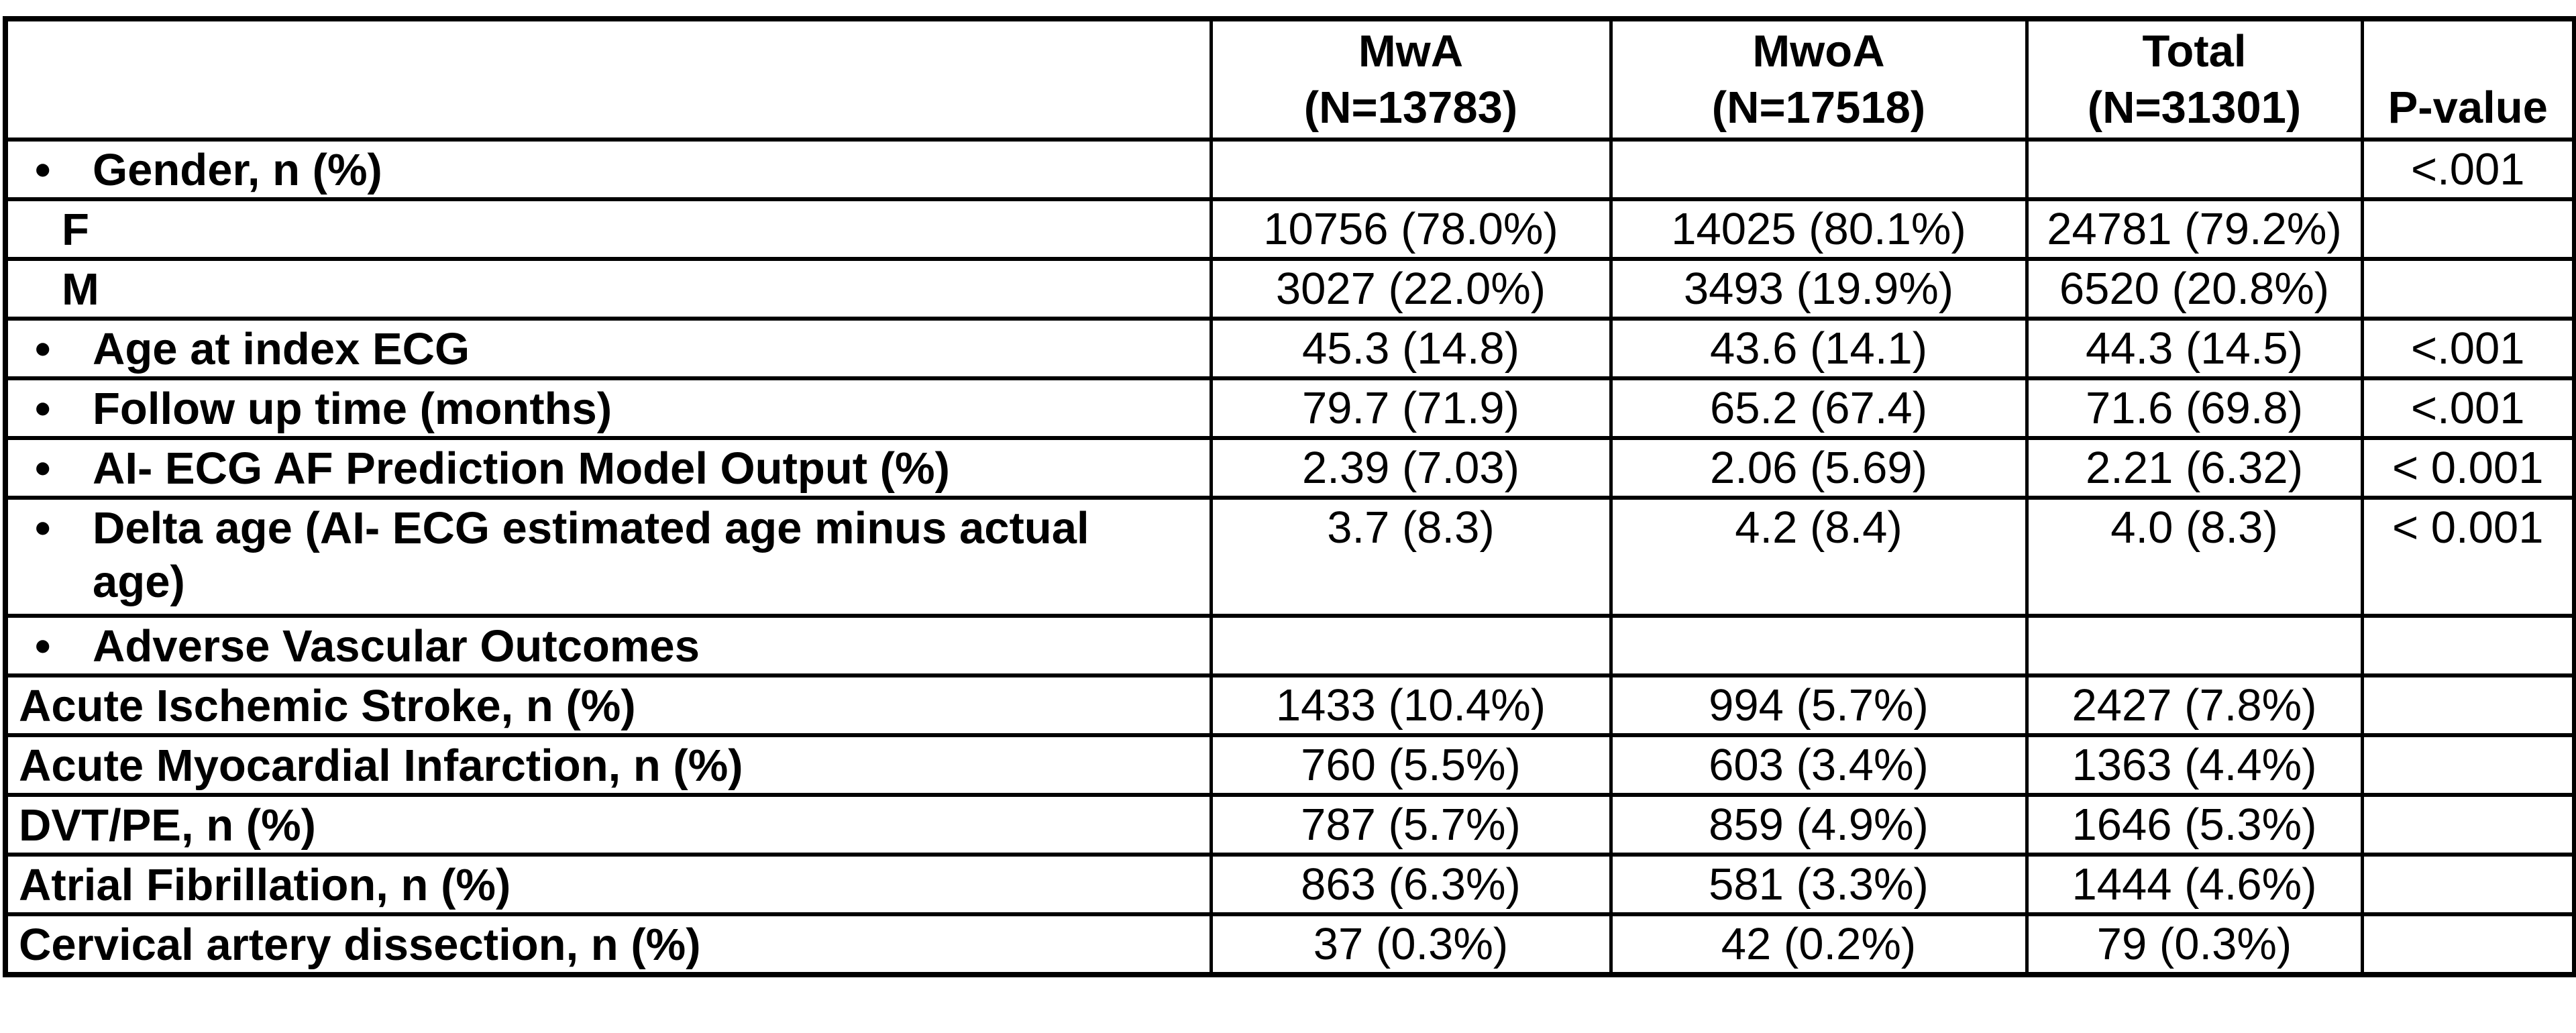 Image resolution: width=2576 pixels, height=1033 pixels. What do you see at coordinates (1411, 765) in the screenshot?
I see `cell-mwa: 760 (5.5%)` at bounding box center [1411, 765].